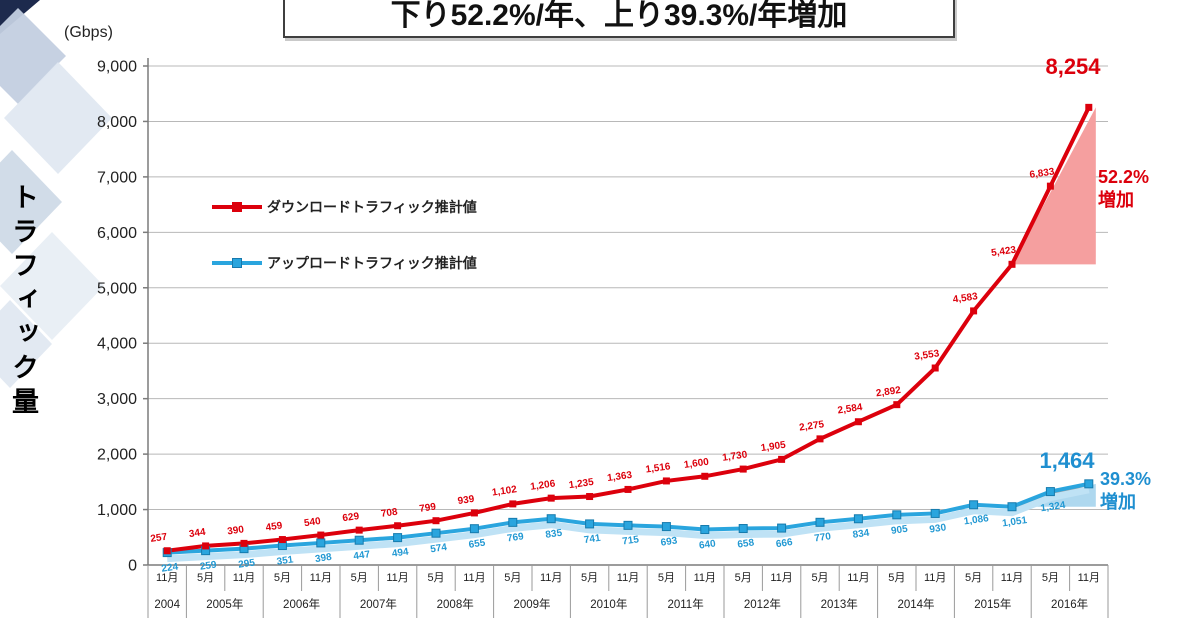 This screenshot has width=1200, height=630. Describe the element at coordinates (117, 177) in the screenshot. I see `y-tick-label: 7,000` at that location.